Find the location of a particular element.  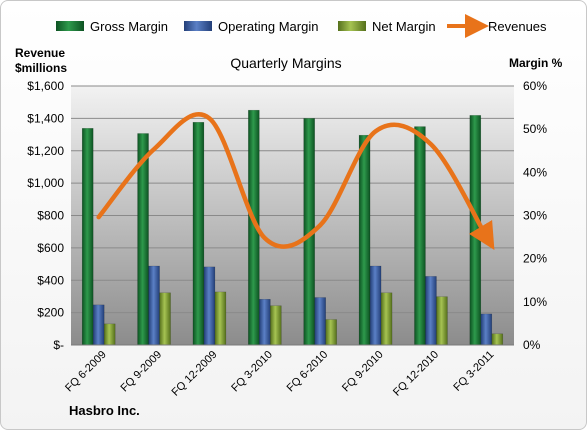

right-axis-ticks: 0% 10% 20% 30% 40% 50% 60% is located at coordinates (535, 215).